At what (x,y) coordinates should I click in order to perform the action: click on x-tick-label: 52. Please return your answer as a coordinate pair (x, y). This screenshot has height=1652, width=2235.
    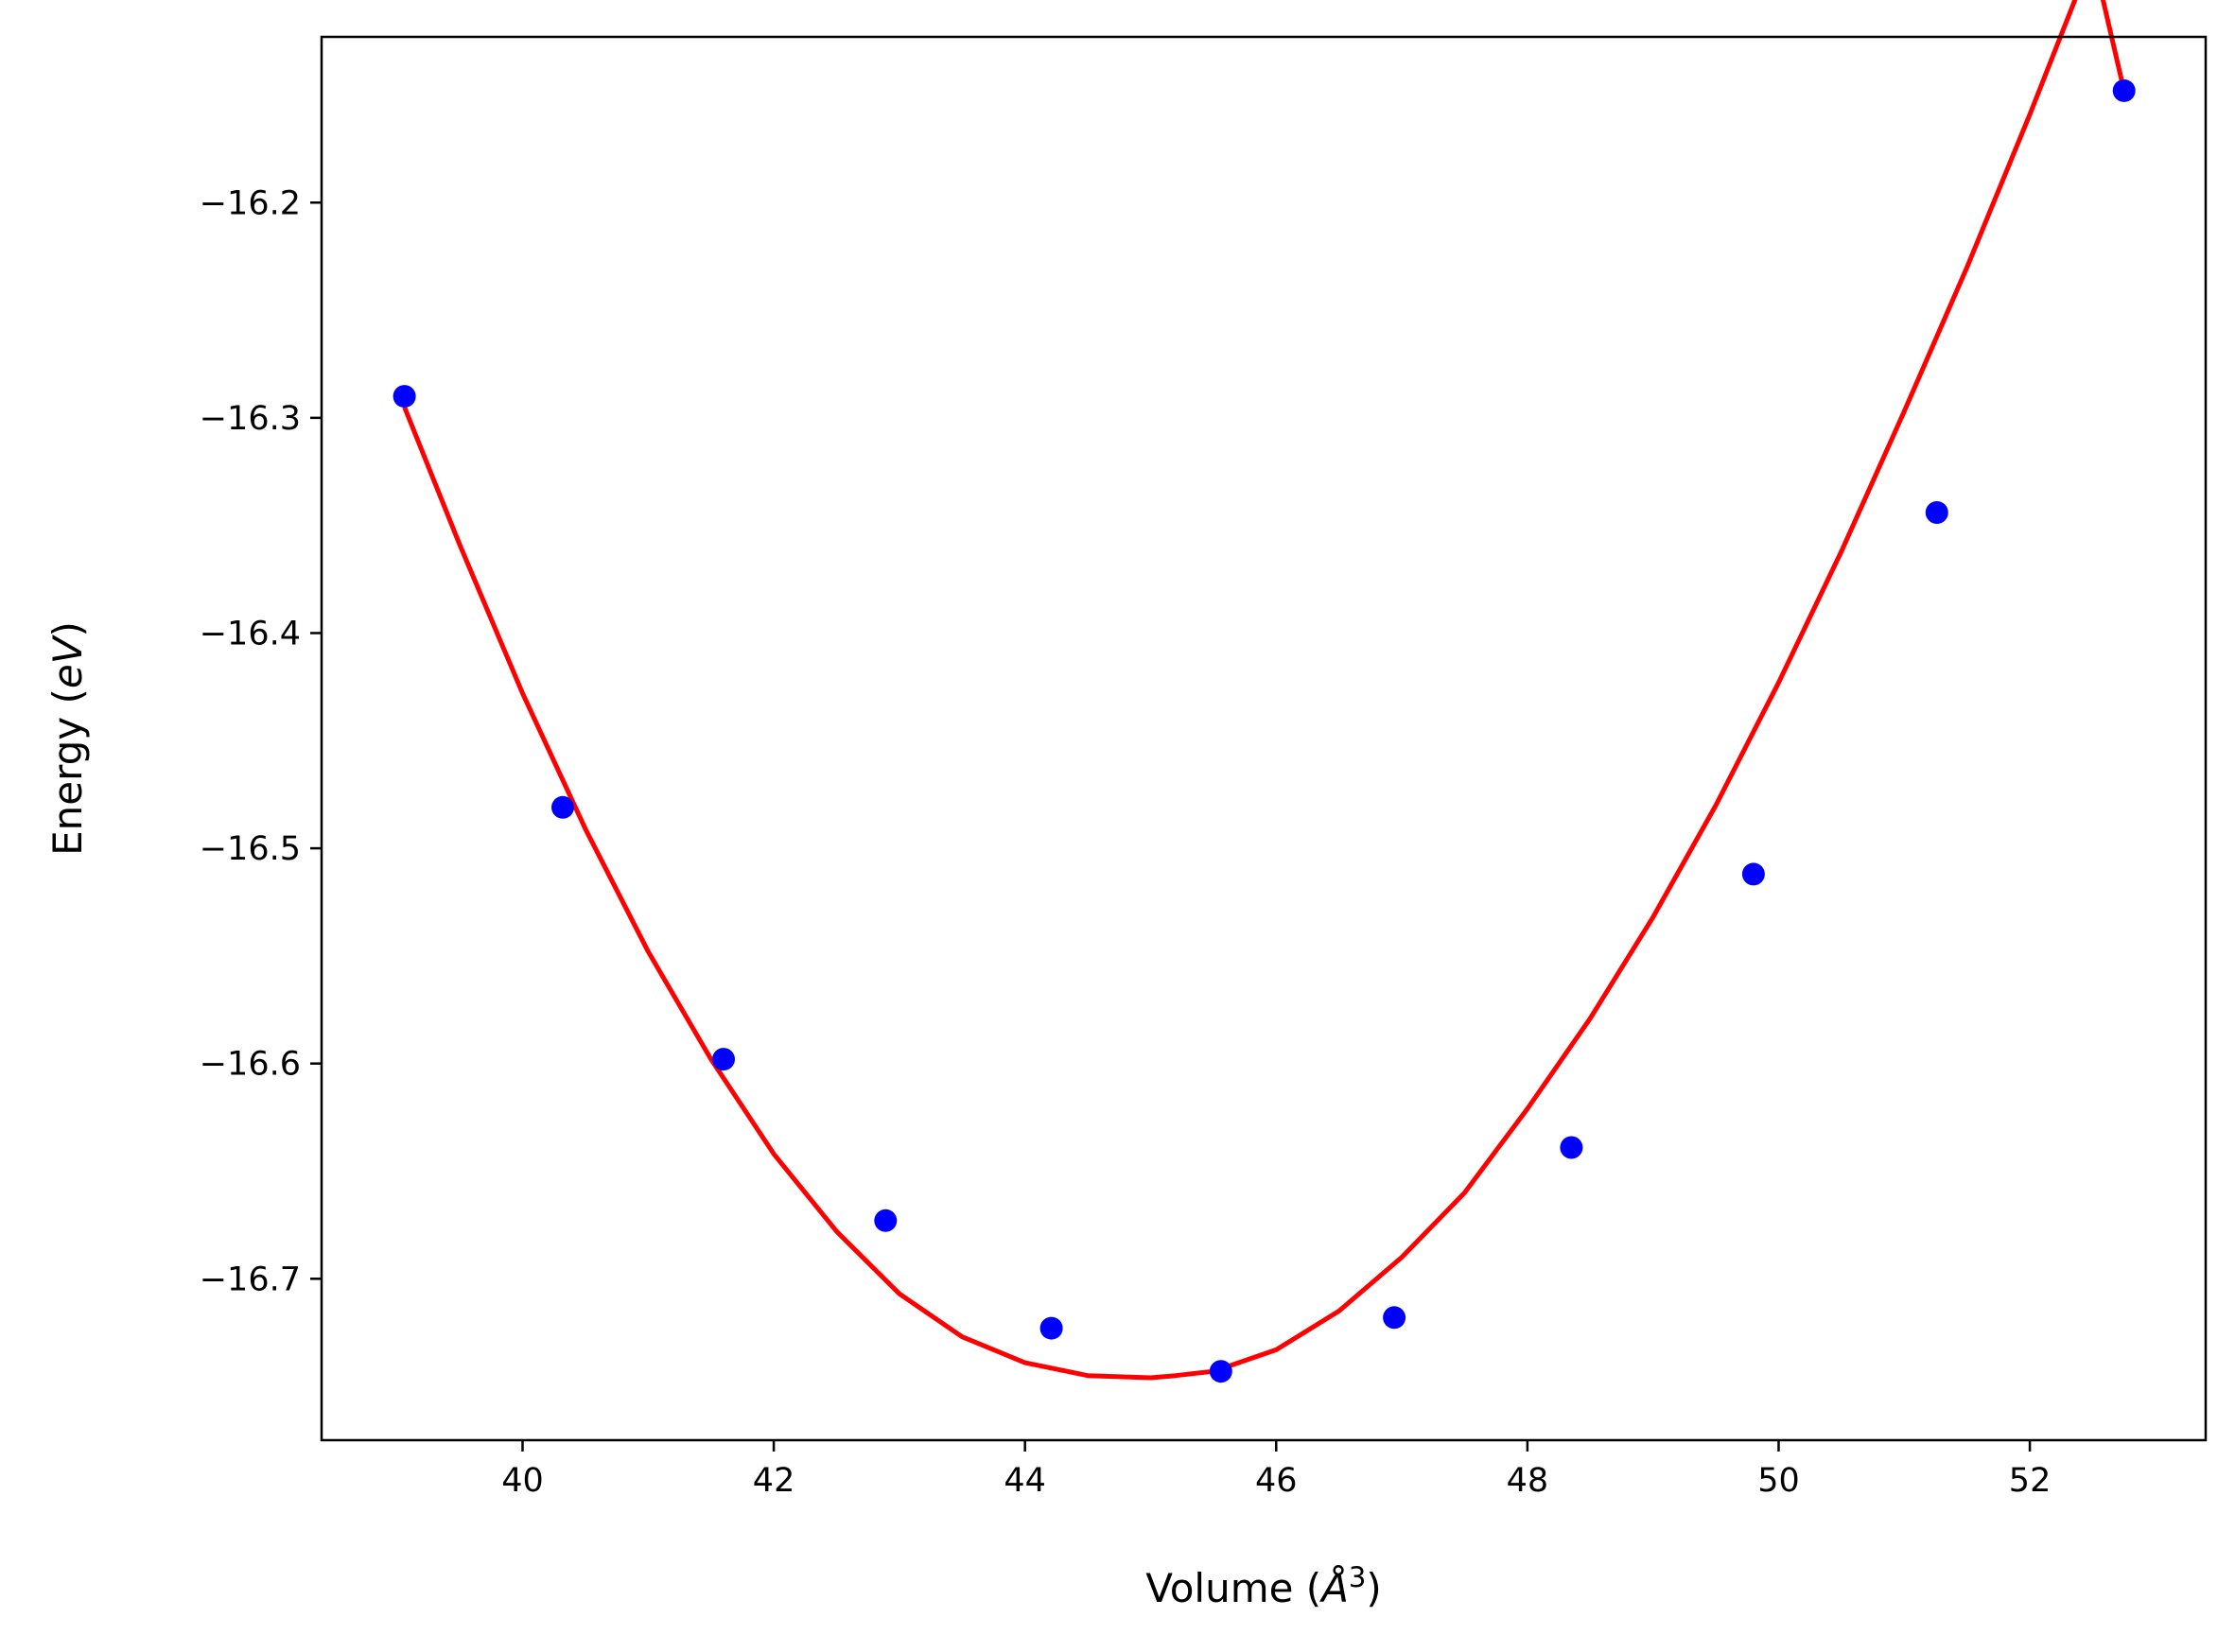
    Looking at the image, I should click on (2030, 1481).